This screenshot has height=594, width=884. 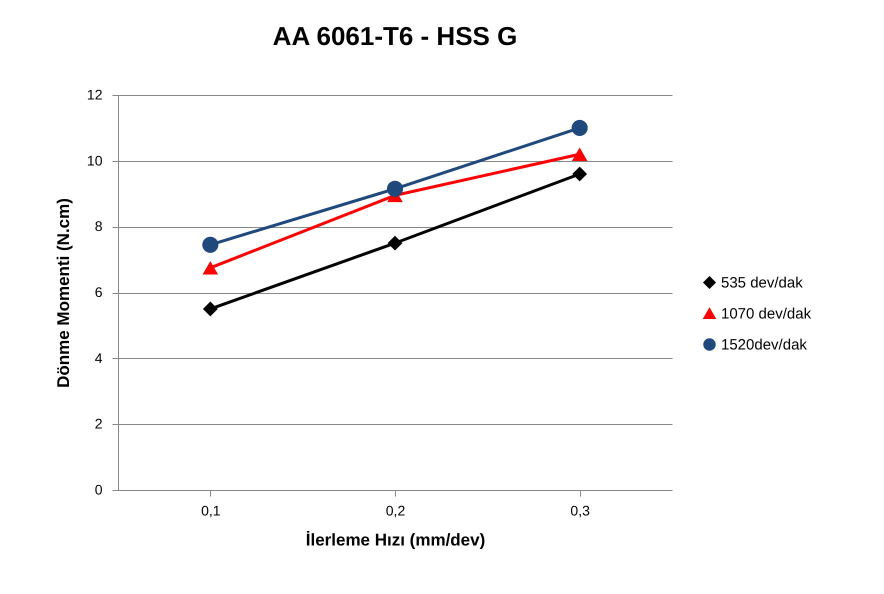 I want to click on x-tick-label: 0,1, so click(x=211, y=510).